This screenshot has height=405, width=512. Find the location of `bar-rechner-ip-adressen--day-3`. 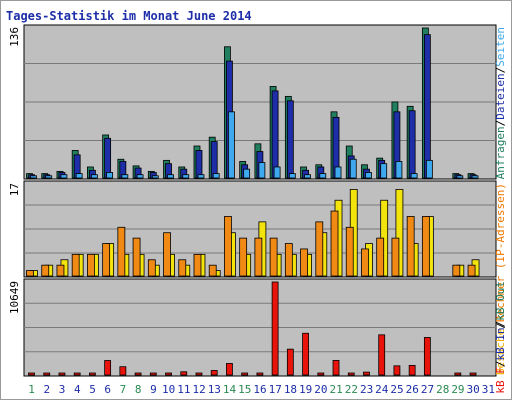

bar-rechner-ip-adressen--day-3 is located at coordinates (60, 270).